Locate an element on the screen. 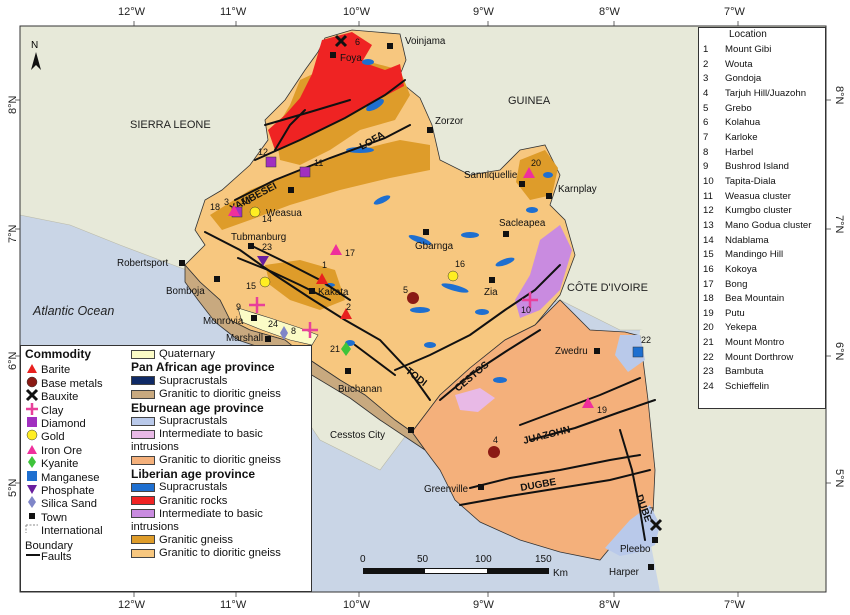 This screenshot has height=615, width=850. site-number: 8 is located at coordinates (293, 331).